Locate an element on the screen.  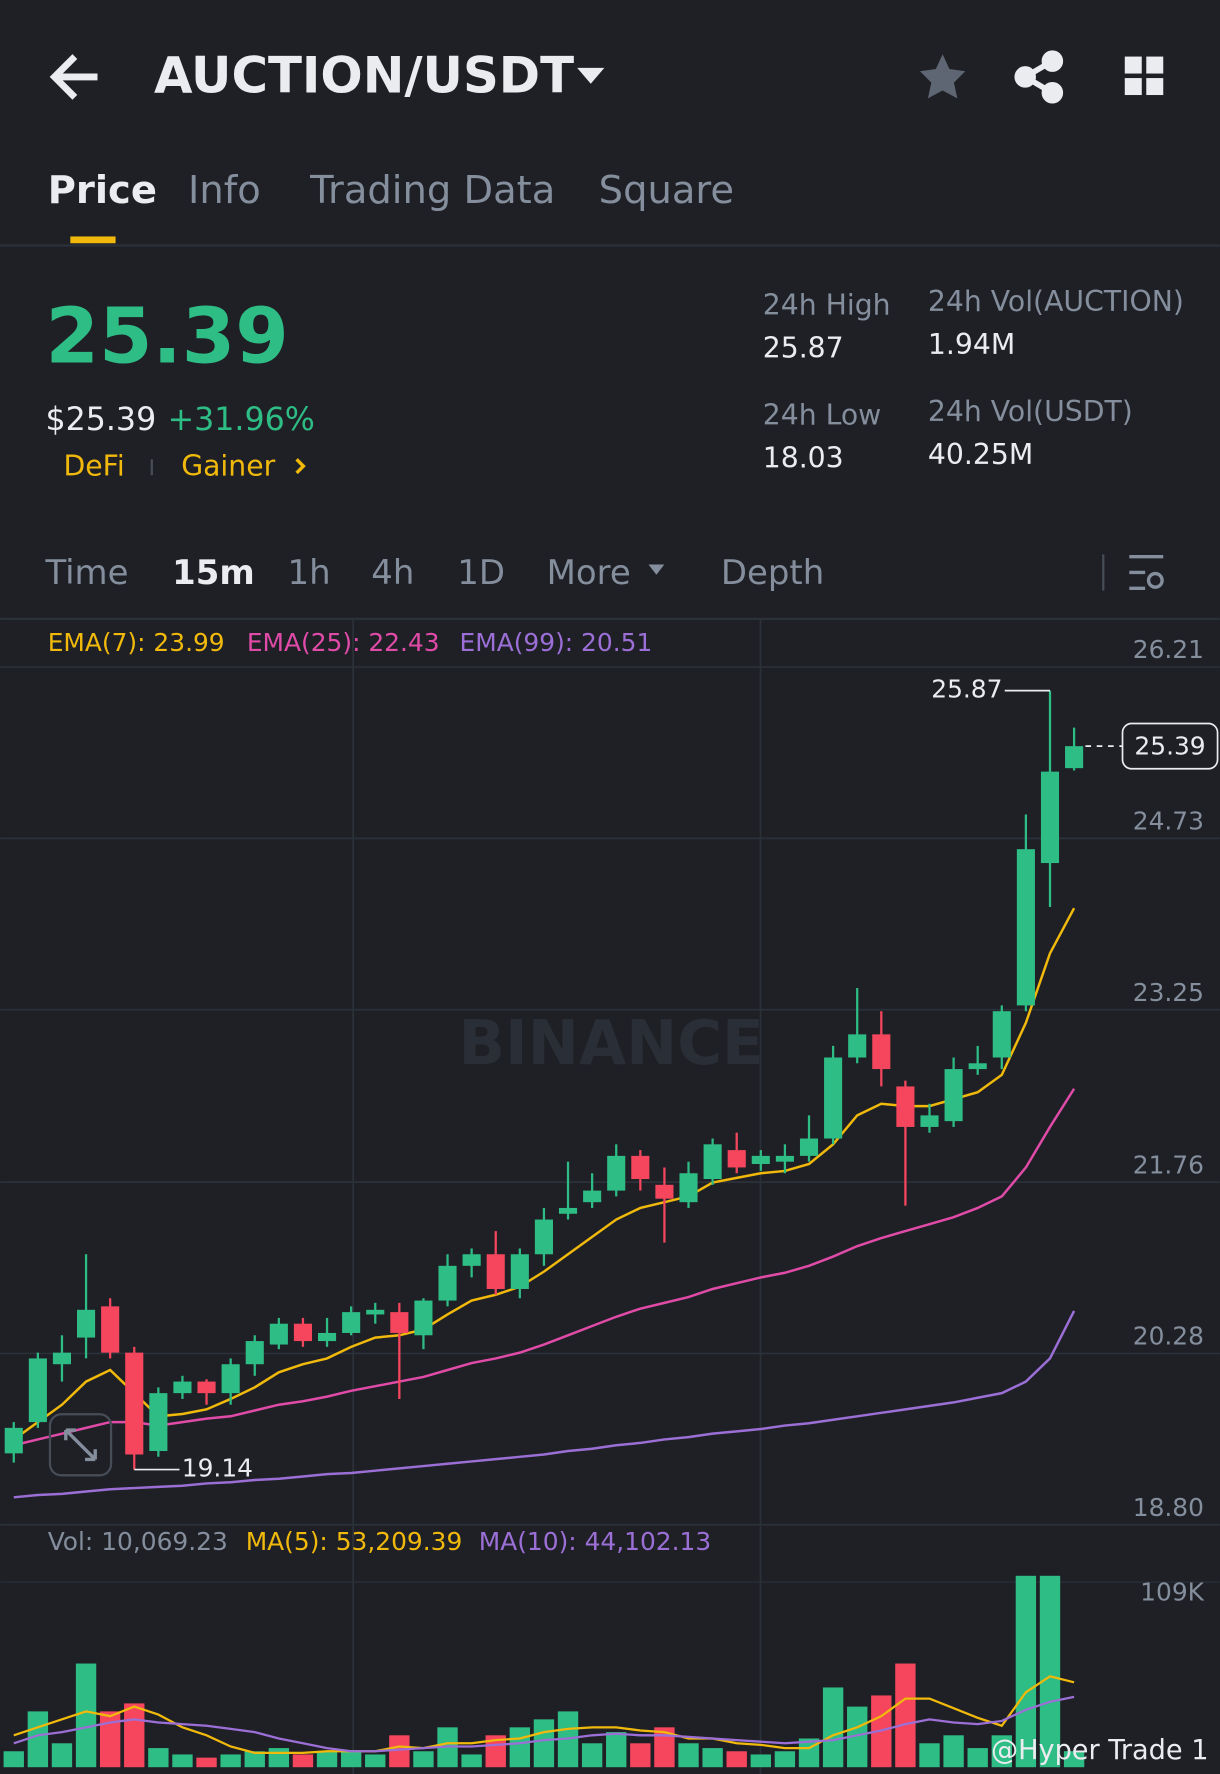
fullscreen-button is located at coordinates (80, 1445).